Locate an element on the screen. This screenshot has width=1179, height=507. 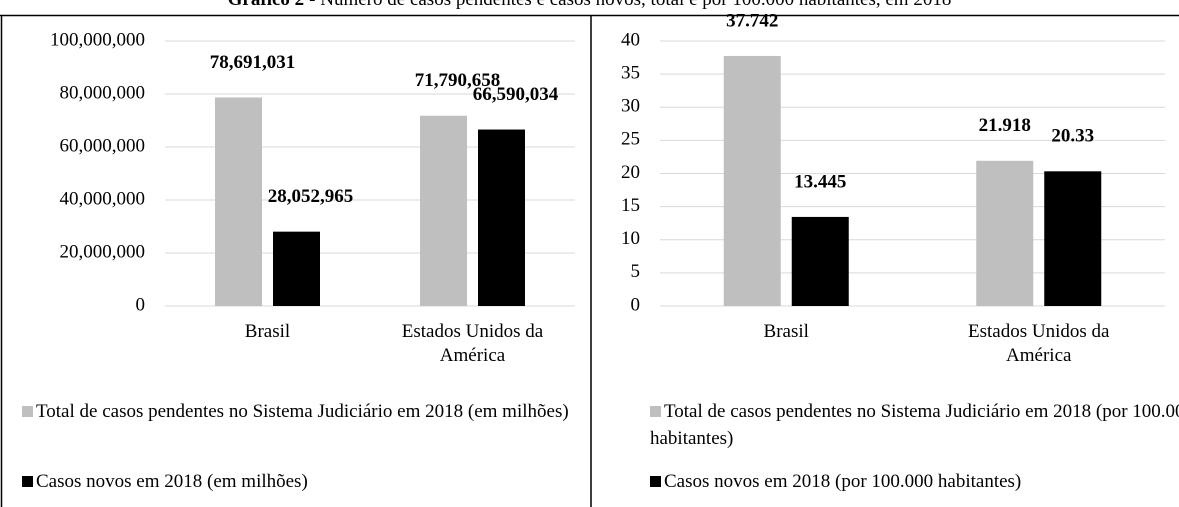
data-label: 66,590,034 is located at coordinates (516, 94).